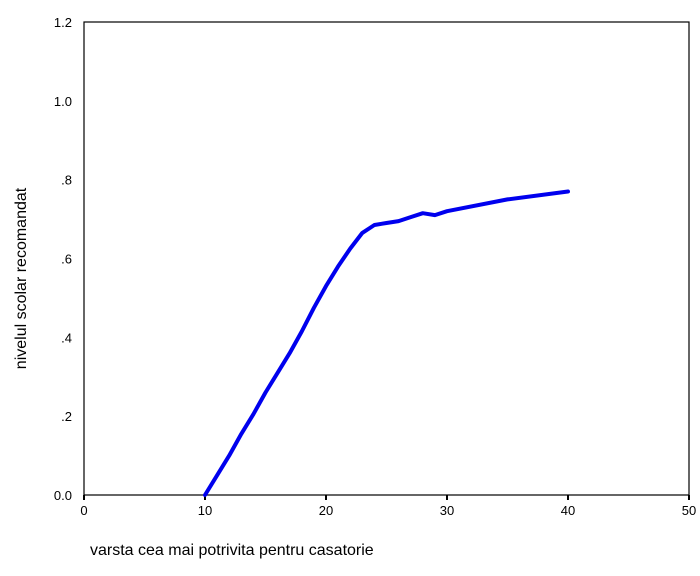 The height and width of the screenshot is (576, 700). What do you see at coordinates (568, 510) in the screenshot?
I see `x-tick-label: 40` at bounding box center [568, 510].